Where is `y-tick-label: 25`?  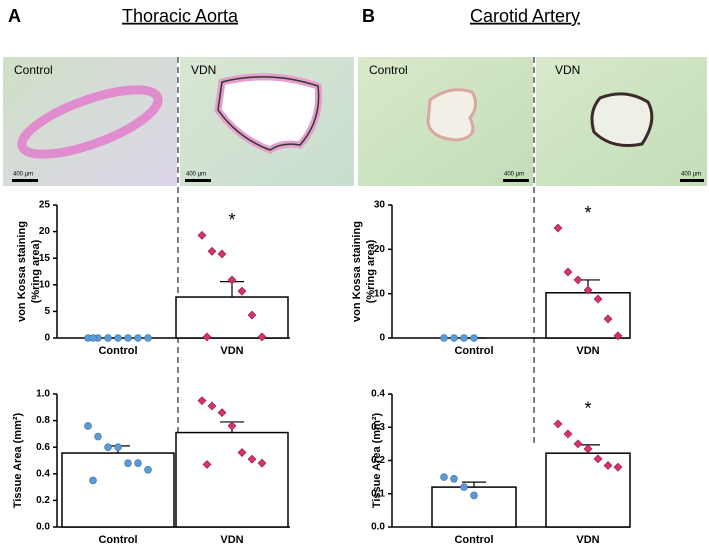 y-tick-label: 25 is located at coordinates (45, 205).